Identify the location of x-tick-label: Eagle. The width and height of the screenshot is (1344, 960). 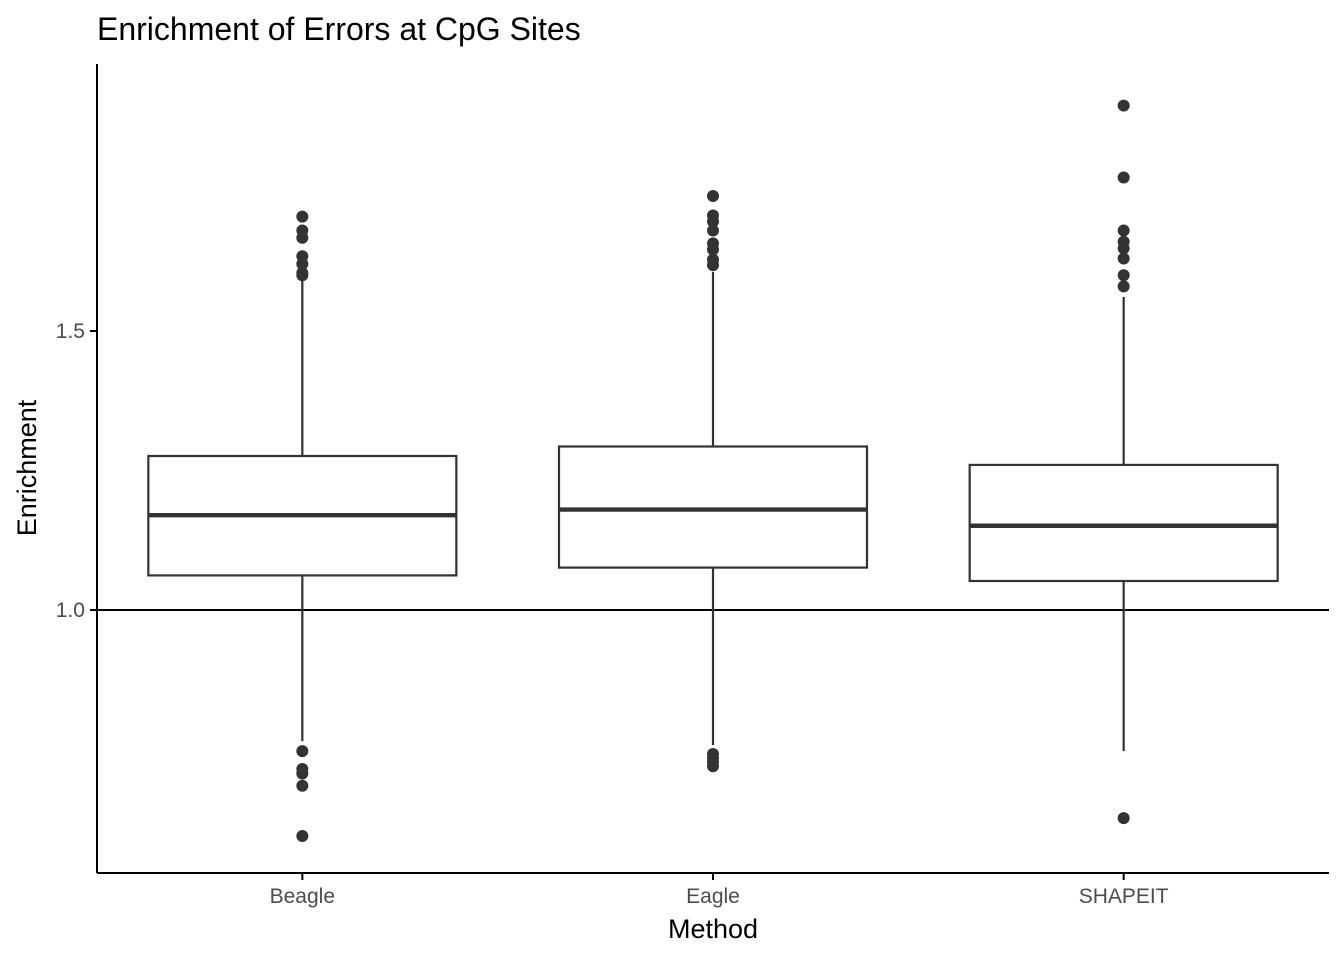
(713, 896).